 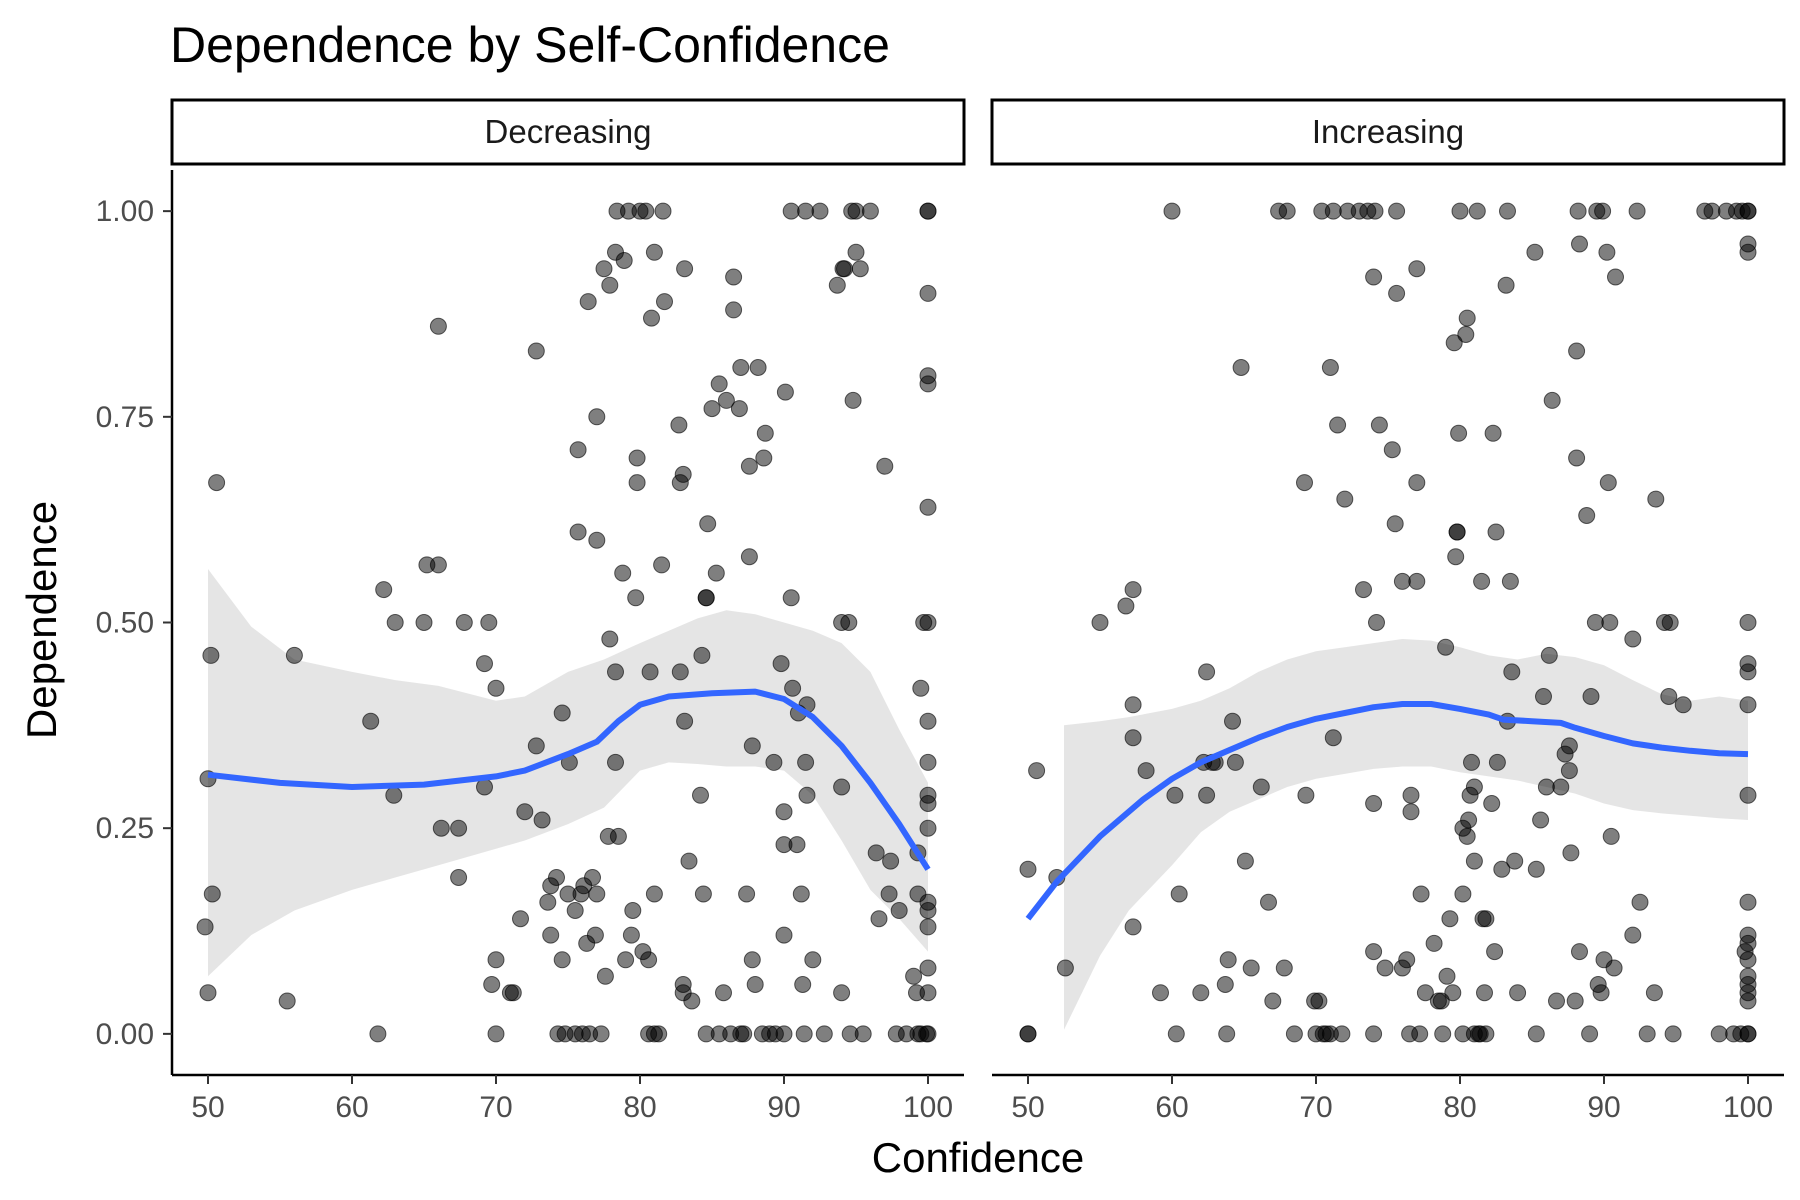 What do you see at coordinates (568, 773) in the screenshot?
I see `confidence-band-area` at bounding box center [568, 773].